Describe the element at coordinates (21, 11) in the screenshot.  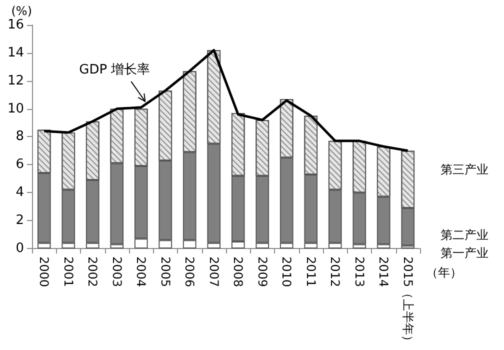
I see `y-axis-title: (%)` at that location.